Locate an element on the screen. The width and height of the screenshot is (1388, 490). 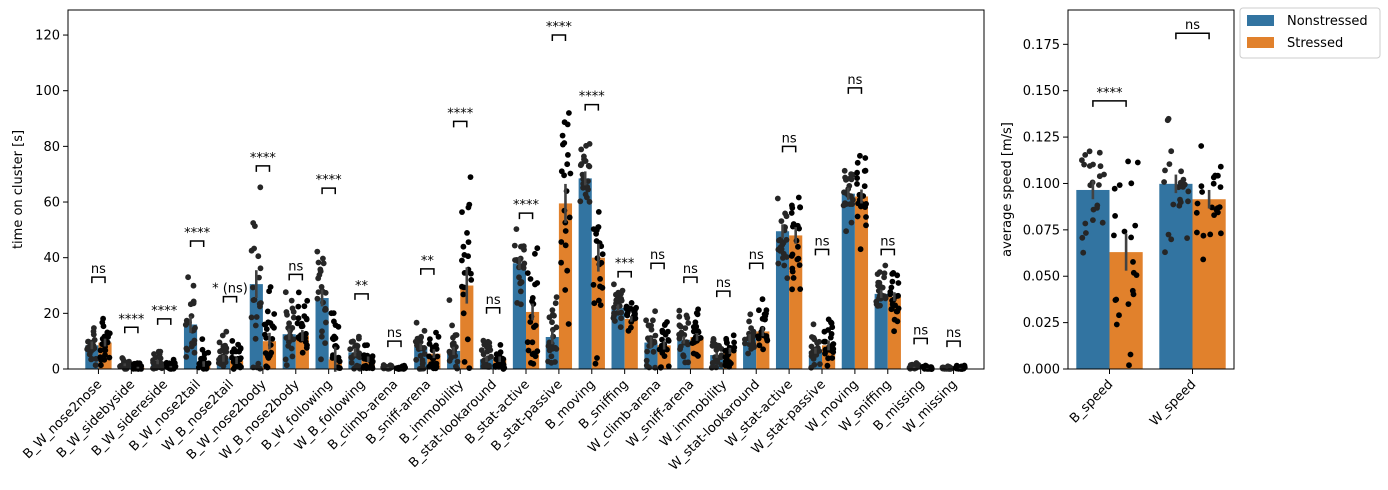
y-tick-label: 0.125 is located at coordinates (1041, 138).